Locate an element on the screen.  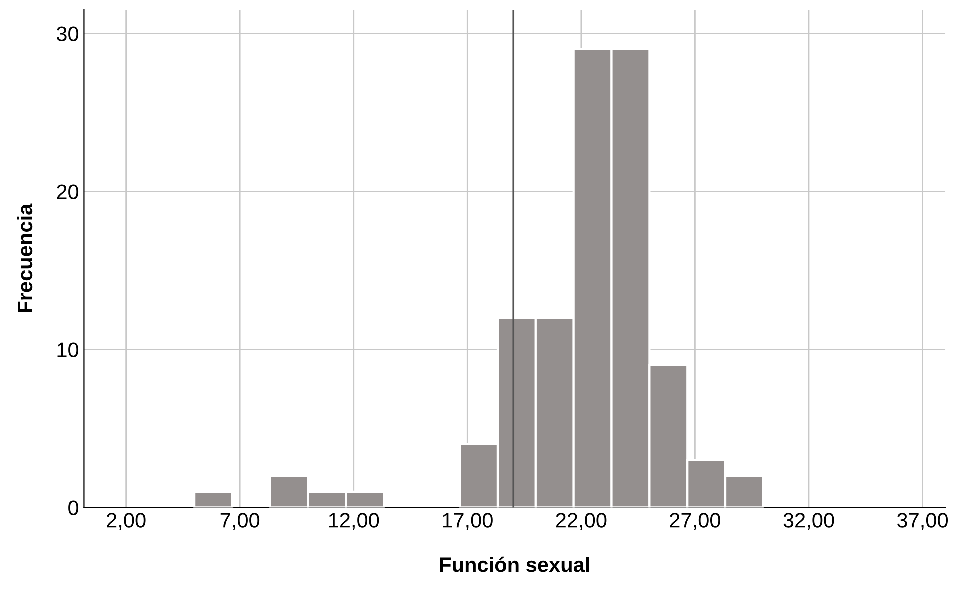
y-tick-label: 10 is located at coordinates (68, 350).